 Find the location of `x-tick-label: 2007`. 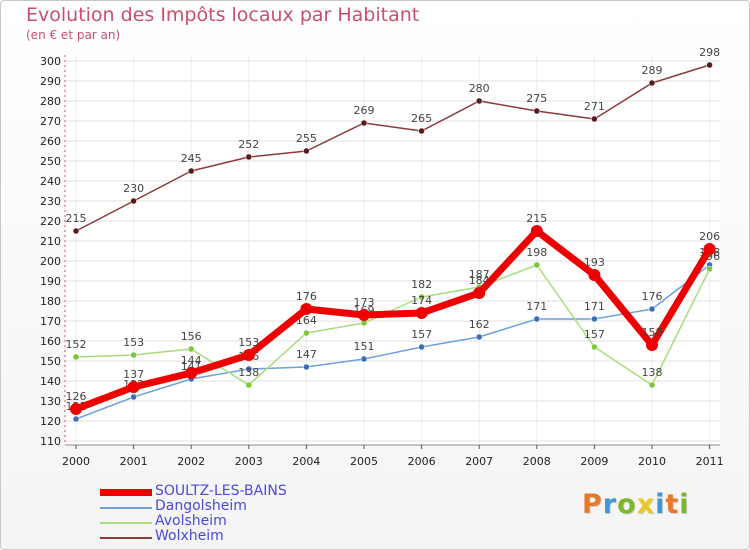

x-tick-label: 2007 is located at coordinates (479, 461).